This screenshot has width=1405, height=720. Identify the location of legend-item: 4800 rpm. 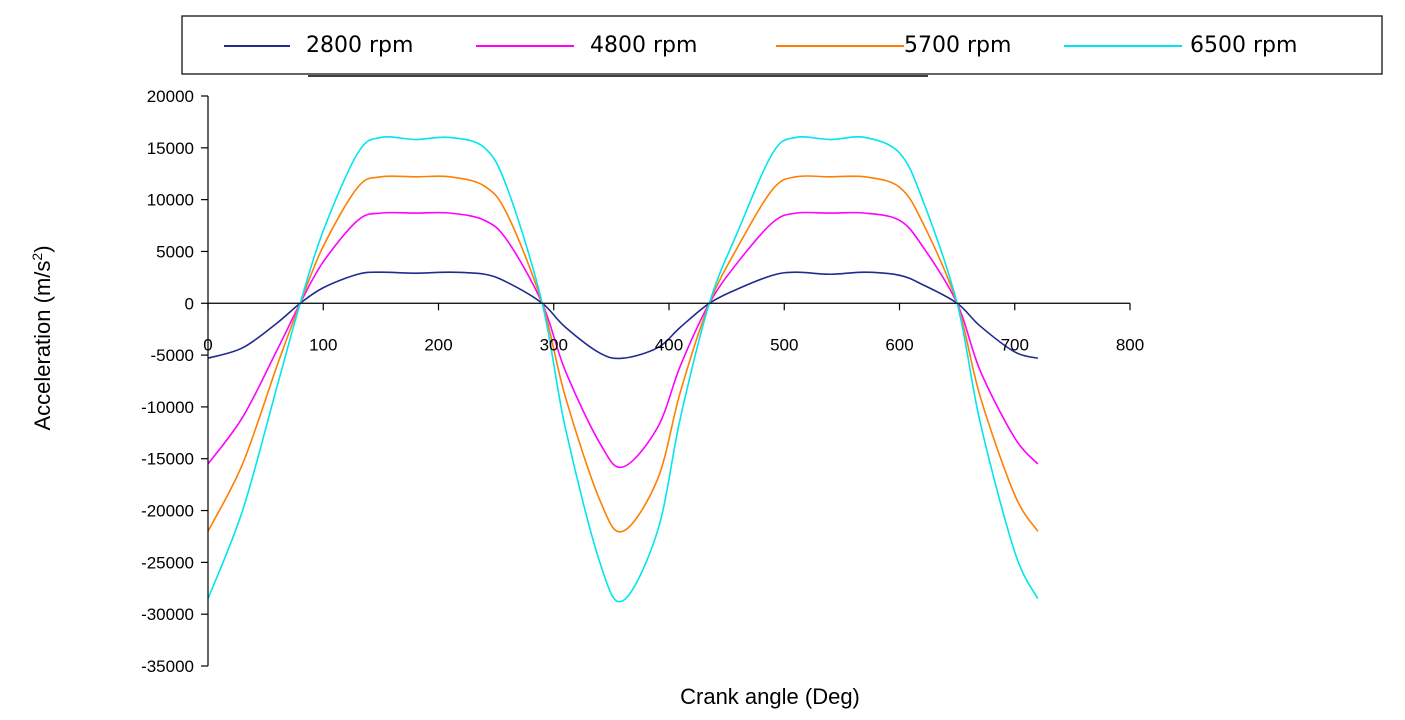
(586, 45).